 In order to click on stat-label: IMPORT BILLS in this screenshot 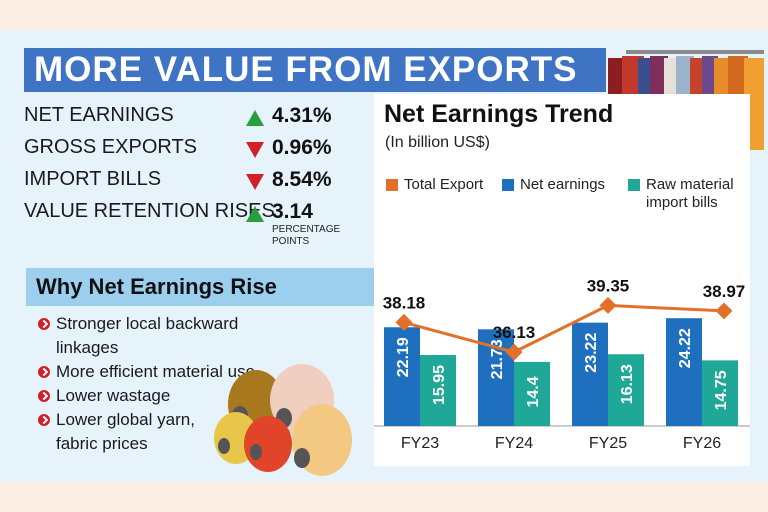, I will do `click(93, 179)`.